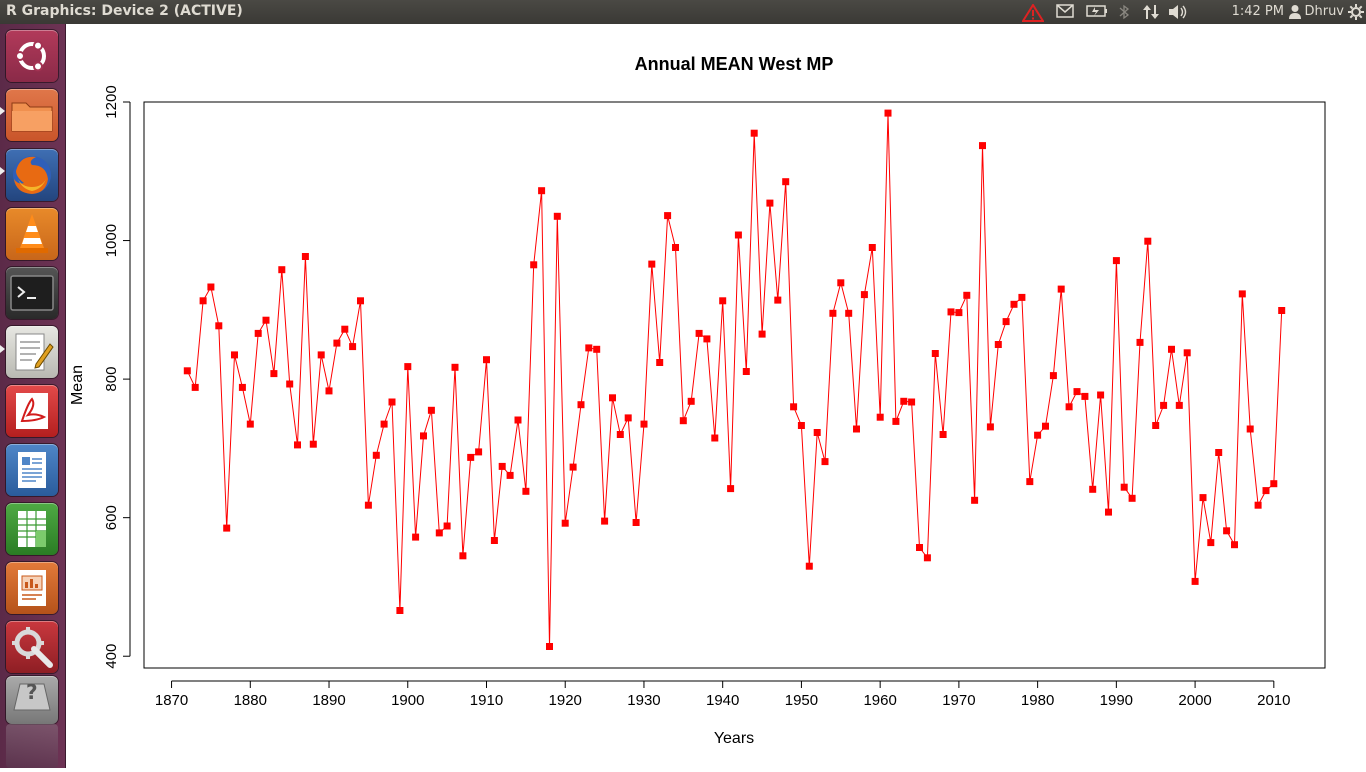 The image size is (1366, 772). What do you see at coordinates (573, 467) in the screenshot?
I see `data-point-1921` at bounding box center [573, 467].